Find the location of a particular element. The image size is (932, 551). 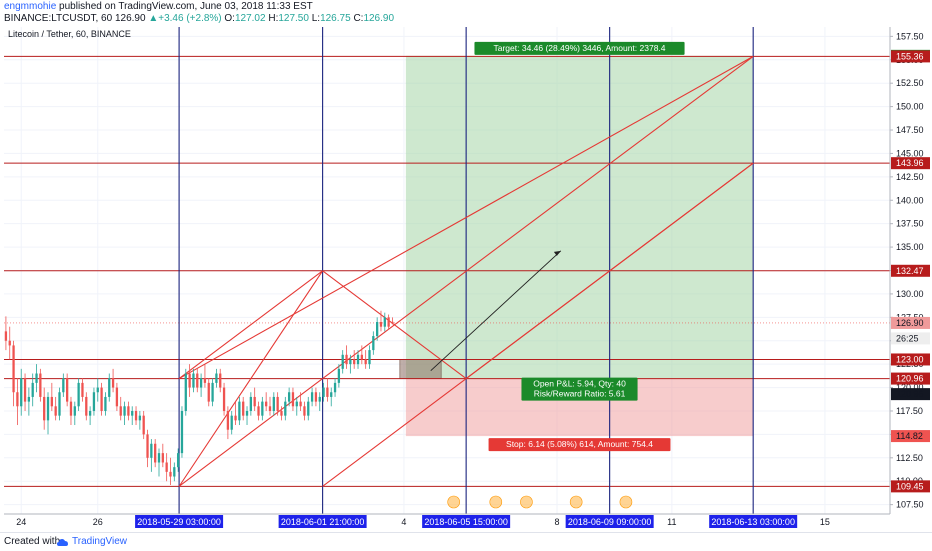

time-tag-label: 2018-06-13 03:00:00 is located at coordinates (753, 522).